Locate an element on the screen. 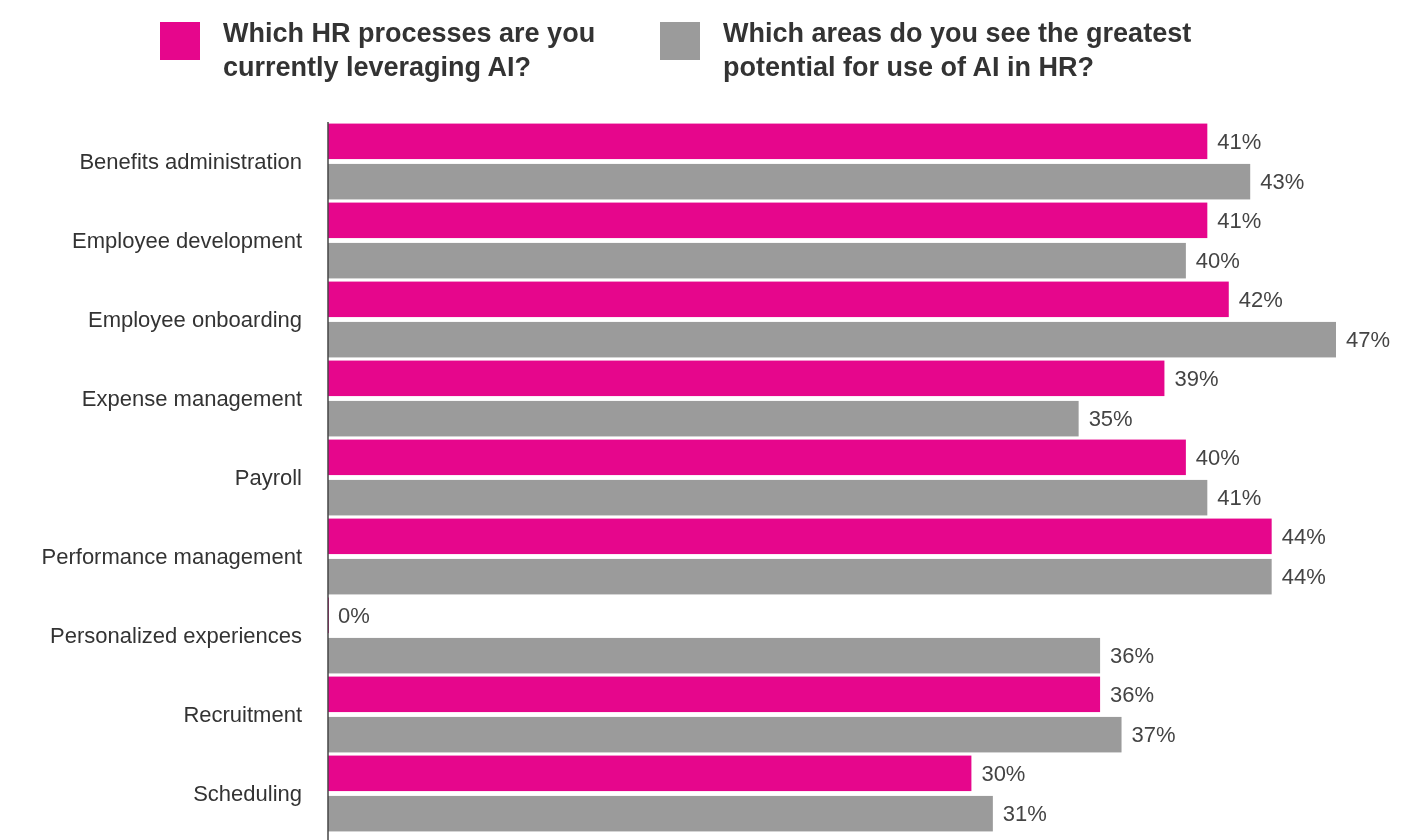  legend-label: Which HR processes are you currently leveraging AI? is located at coordinates (409, 50).